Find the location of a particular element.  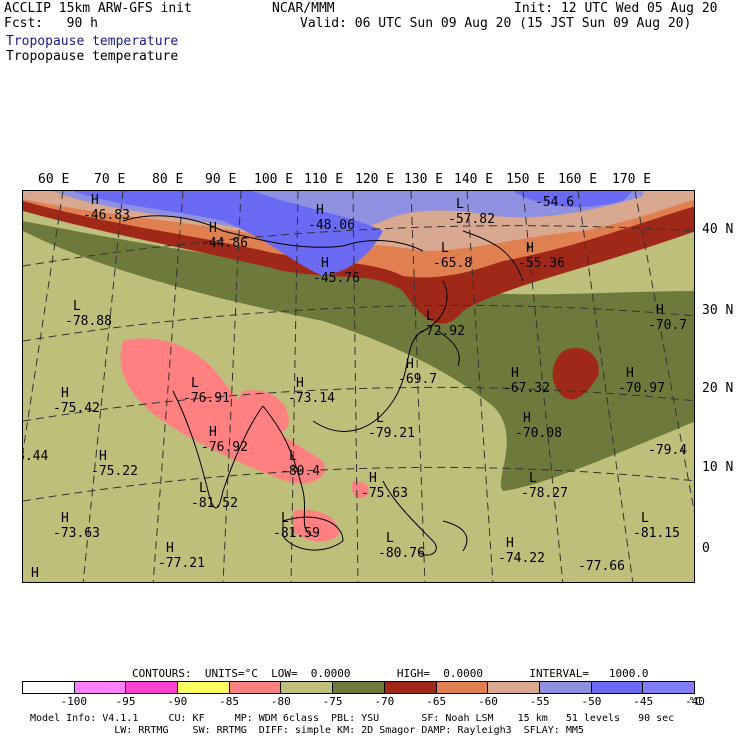

extremum-label: H -45.76 is located at coordinates (336, 271).